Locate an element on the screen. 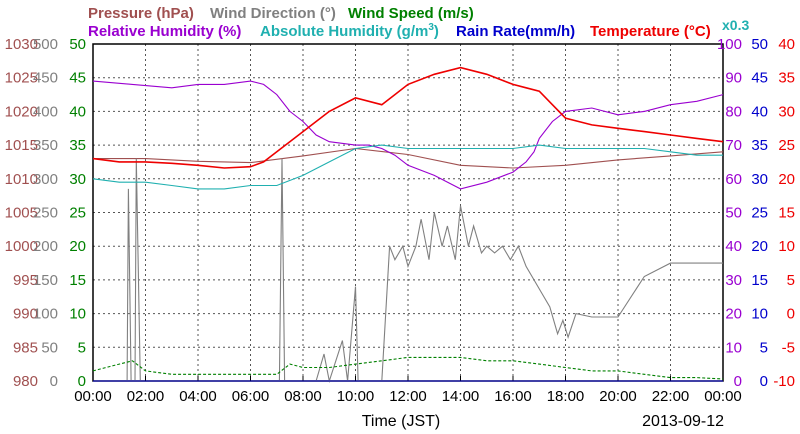 The image size is (800, 434). y-tick-label-wind-direction: 100 is located at coordinates (45, 314).